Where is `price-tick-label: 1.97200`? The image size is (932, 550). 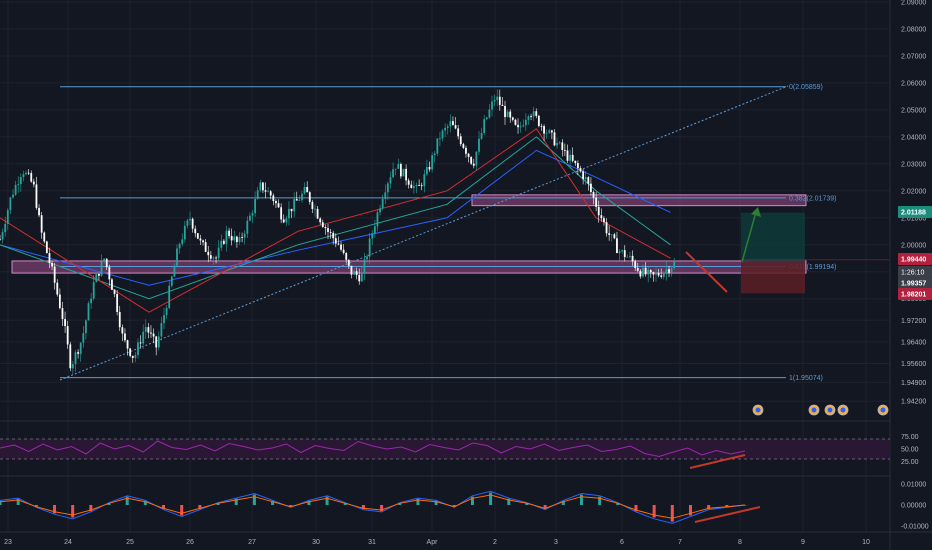
price-tick-label: 1.97200 is located at coordinates (913, 321).